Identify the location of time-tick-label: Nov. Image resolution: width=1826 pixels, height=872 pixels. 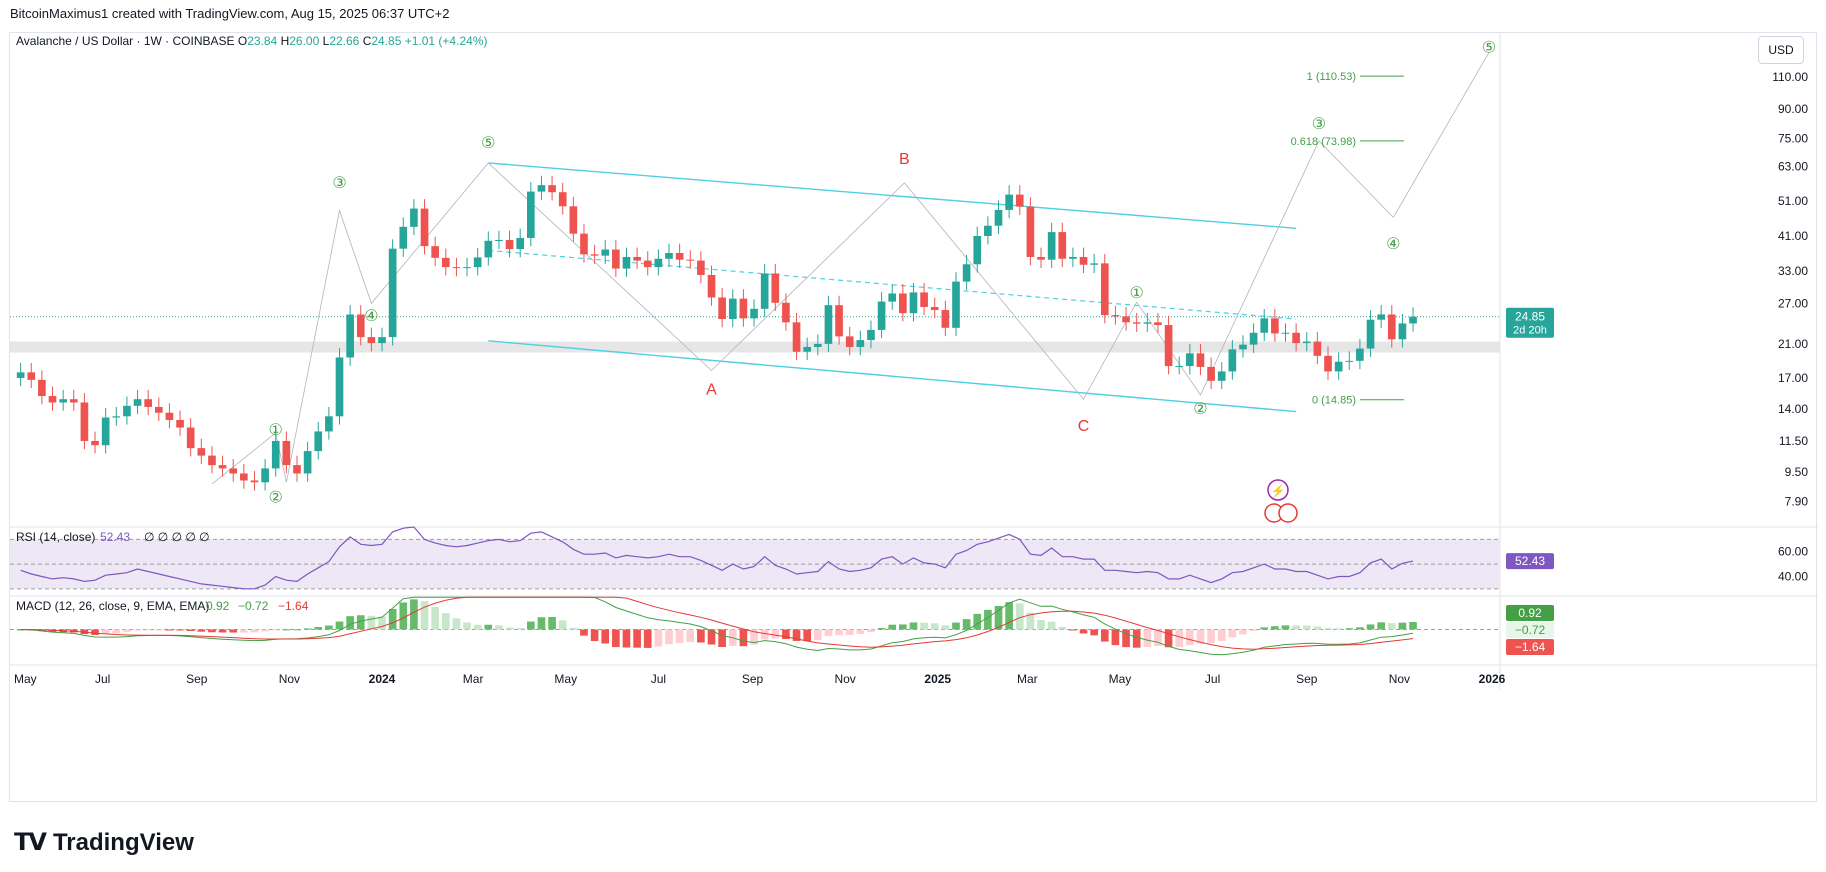
(289, 679).